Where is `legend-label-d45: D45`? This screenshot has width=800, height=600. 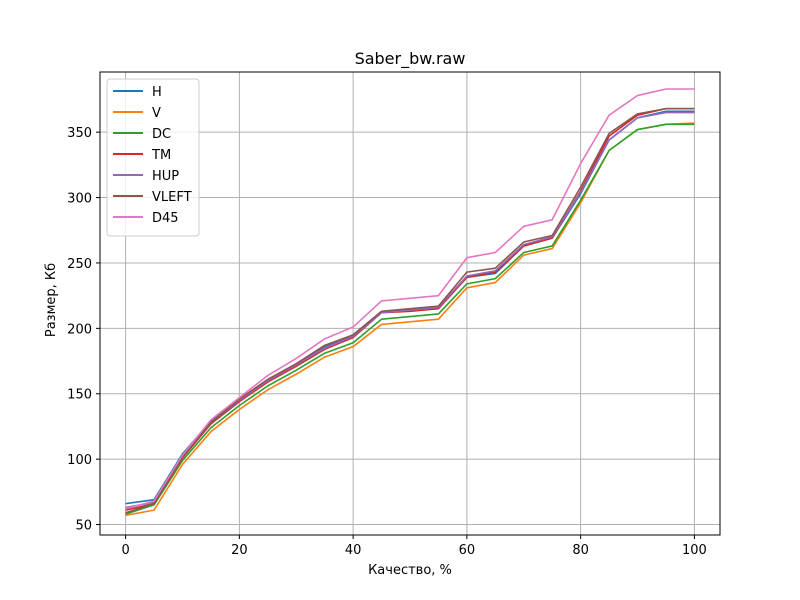 legend-label-d45: D45 is located at coordinates (165, 218).